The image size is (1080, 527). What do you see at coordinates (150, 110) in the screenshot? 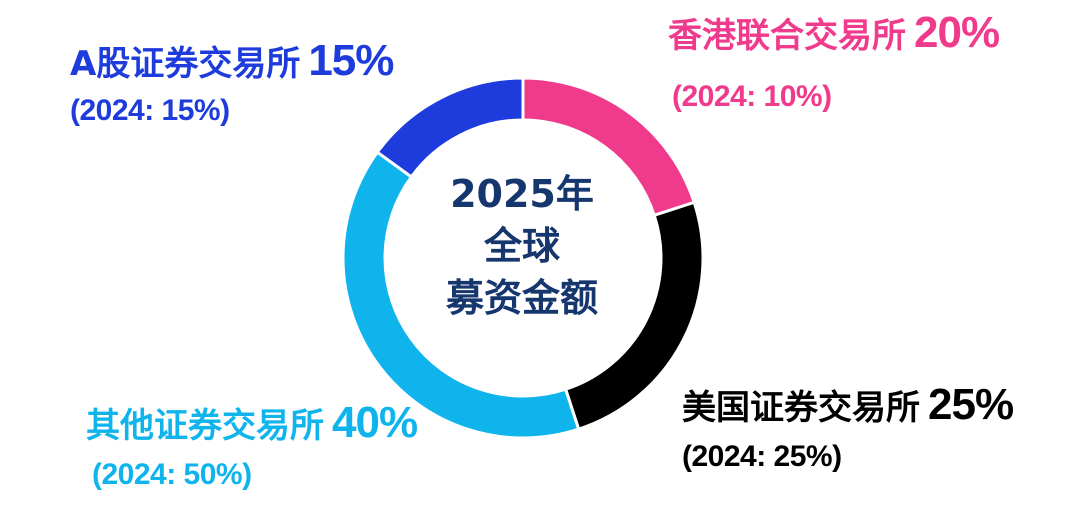
I see `label-ashare-prior: (2024: 15%)` at bounding box center [150, 110].